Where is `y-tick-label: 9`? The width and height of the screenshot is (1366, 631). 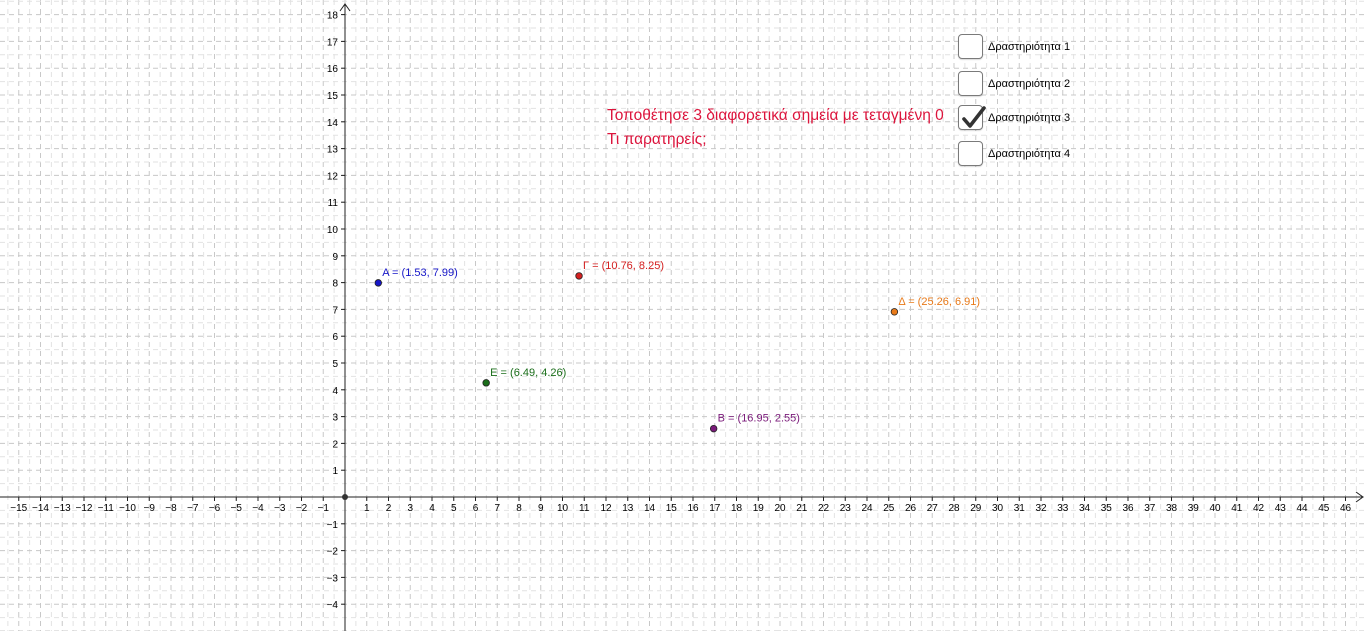 y-tick-label: 9 is located at coordinates (335, 257).